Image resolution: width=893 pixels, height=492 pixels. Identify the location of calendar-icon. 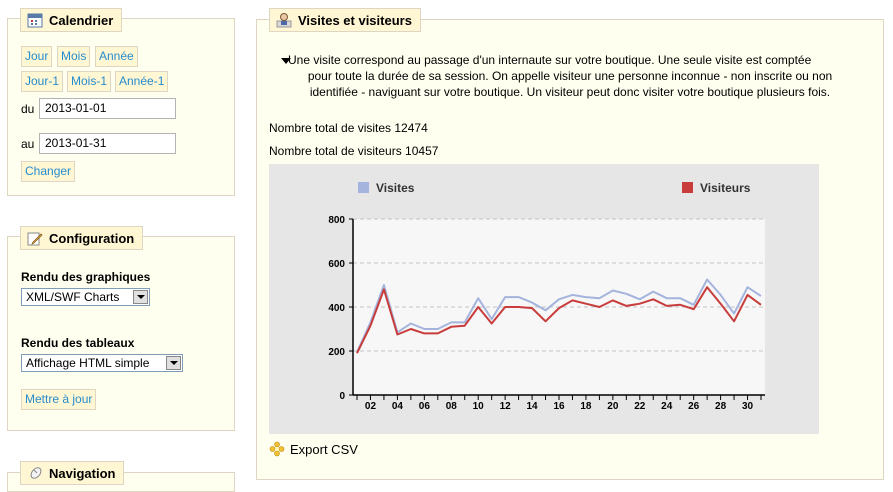
(35, 20).